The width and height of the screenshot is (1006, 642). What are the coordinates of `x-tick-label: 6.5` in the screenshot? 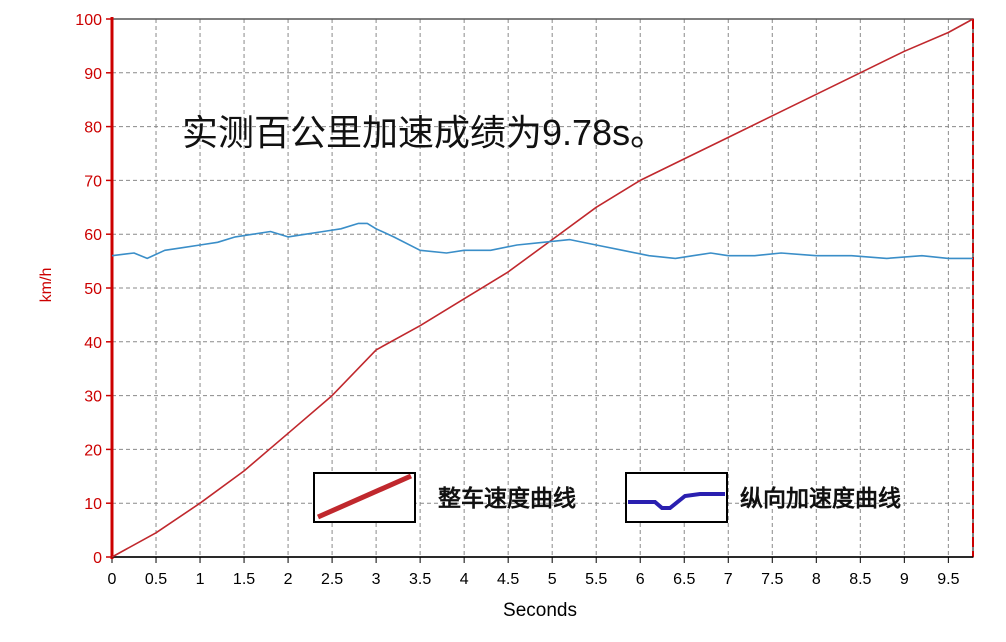 It's located at (684, 579).